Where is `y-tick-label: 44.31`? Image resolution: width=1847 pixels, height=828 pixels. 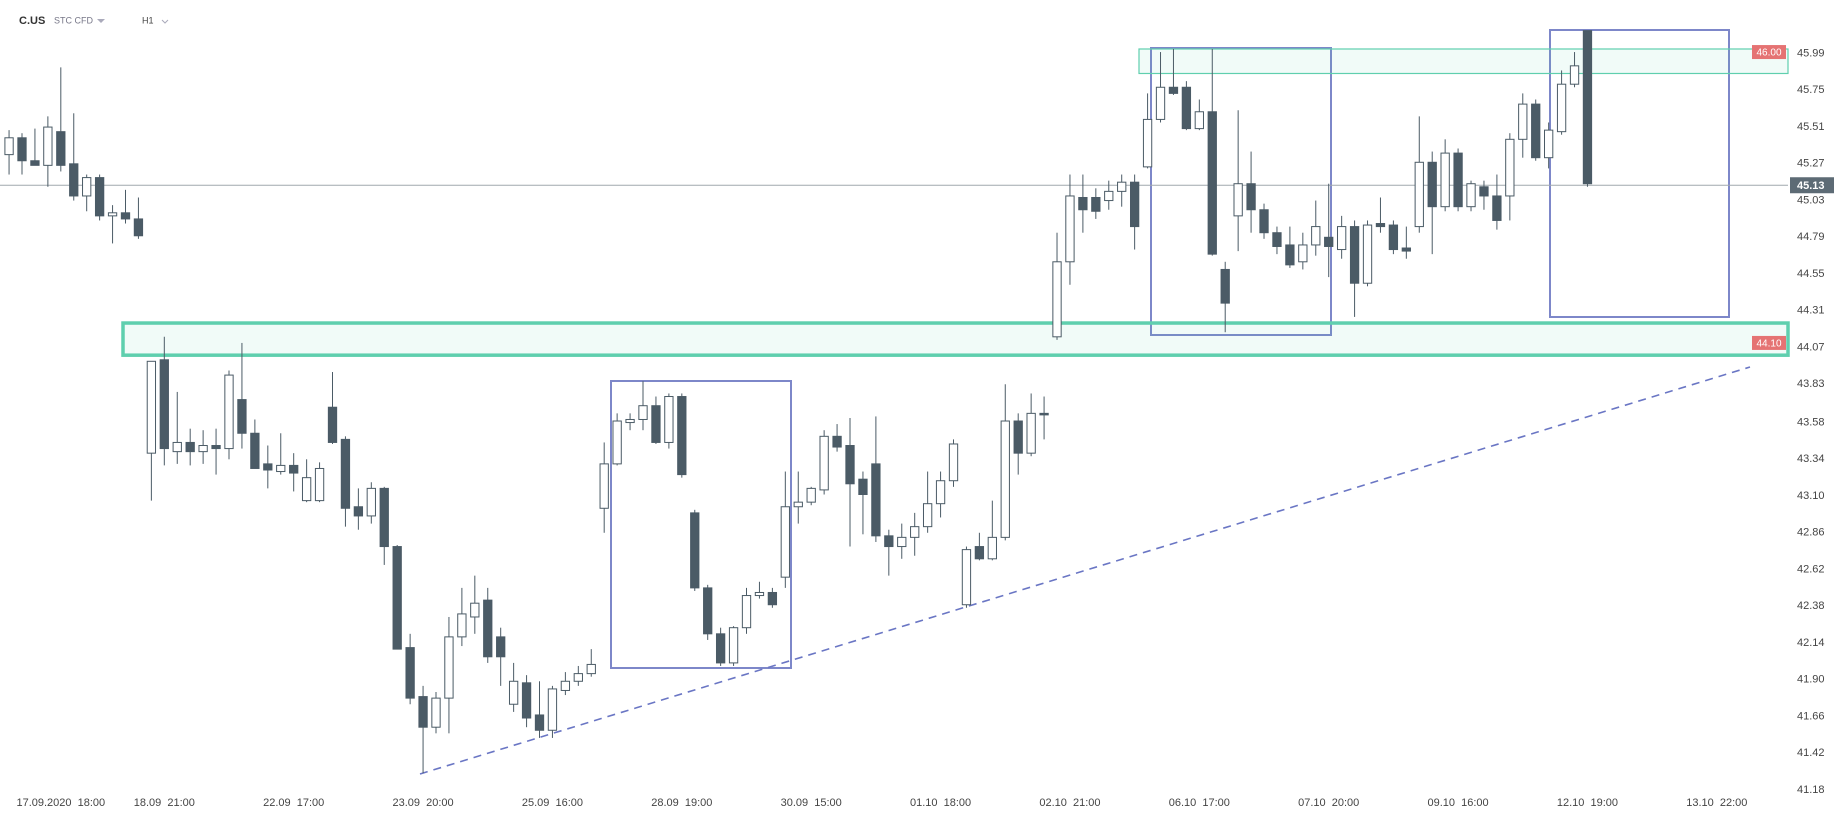 y-tick-label: 44.31 is located at coordinates (1811, 311).